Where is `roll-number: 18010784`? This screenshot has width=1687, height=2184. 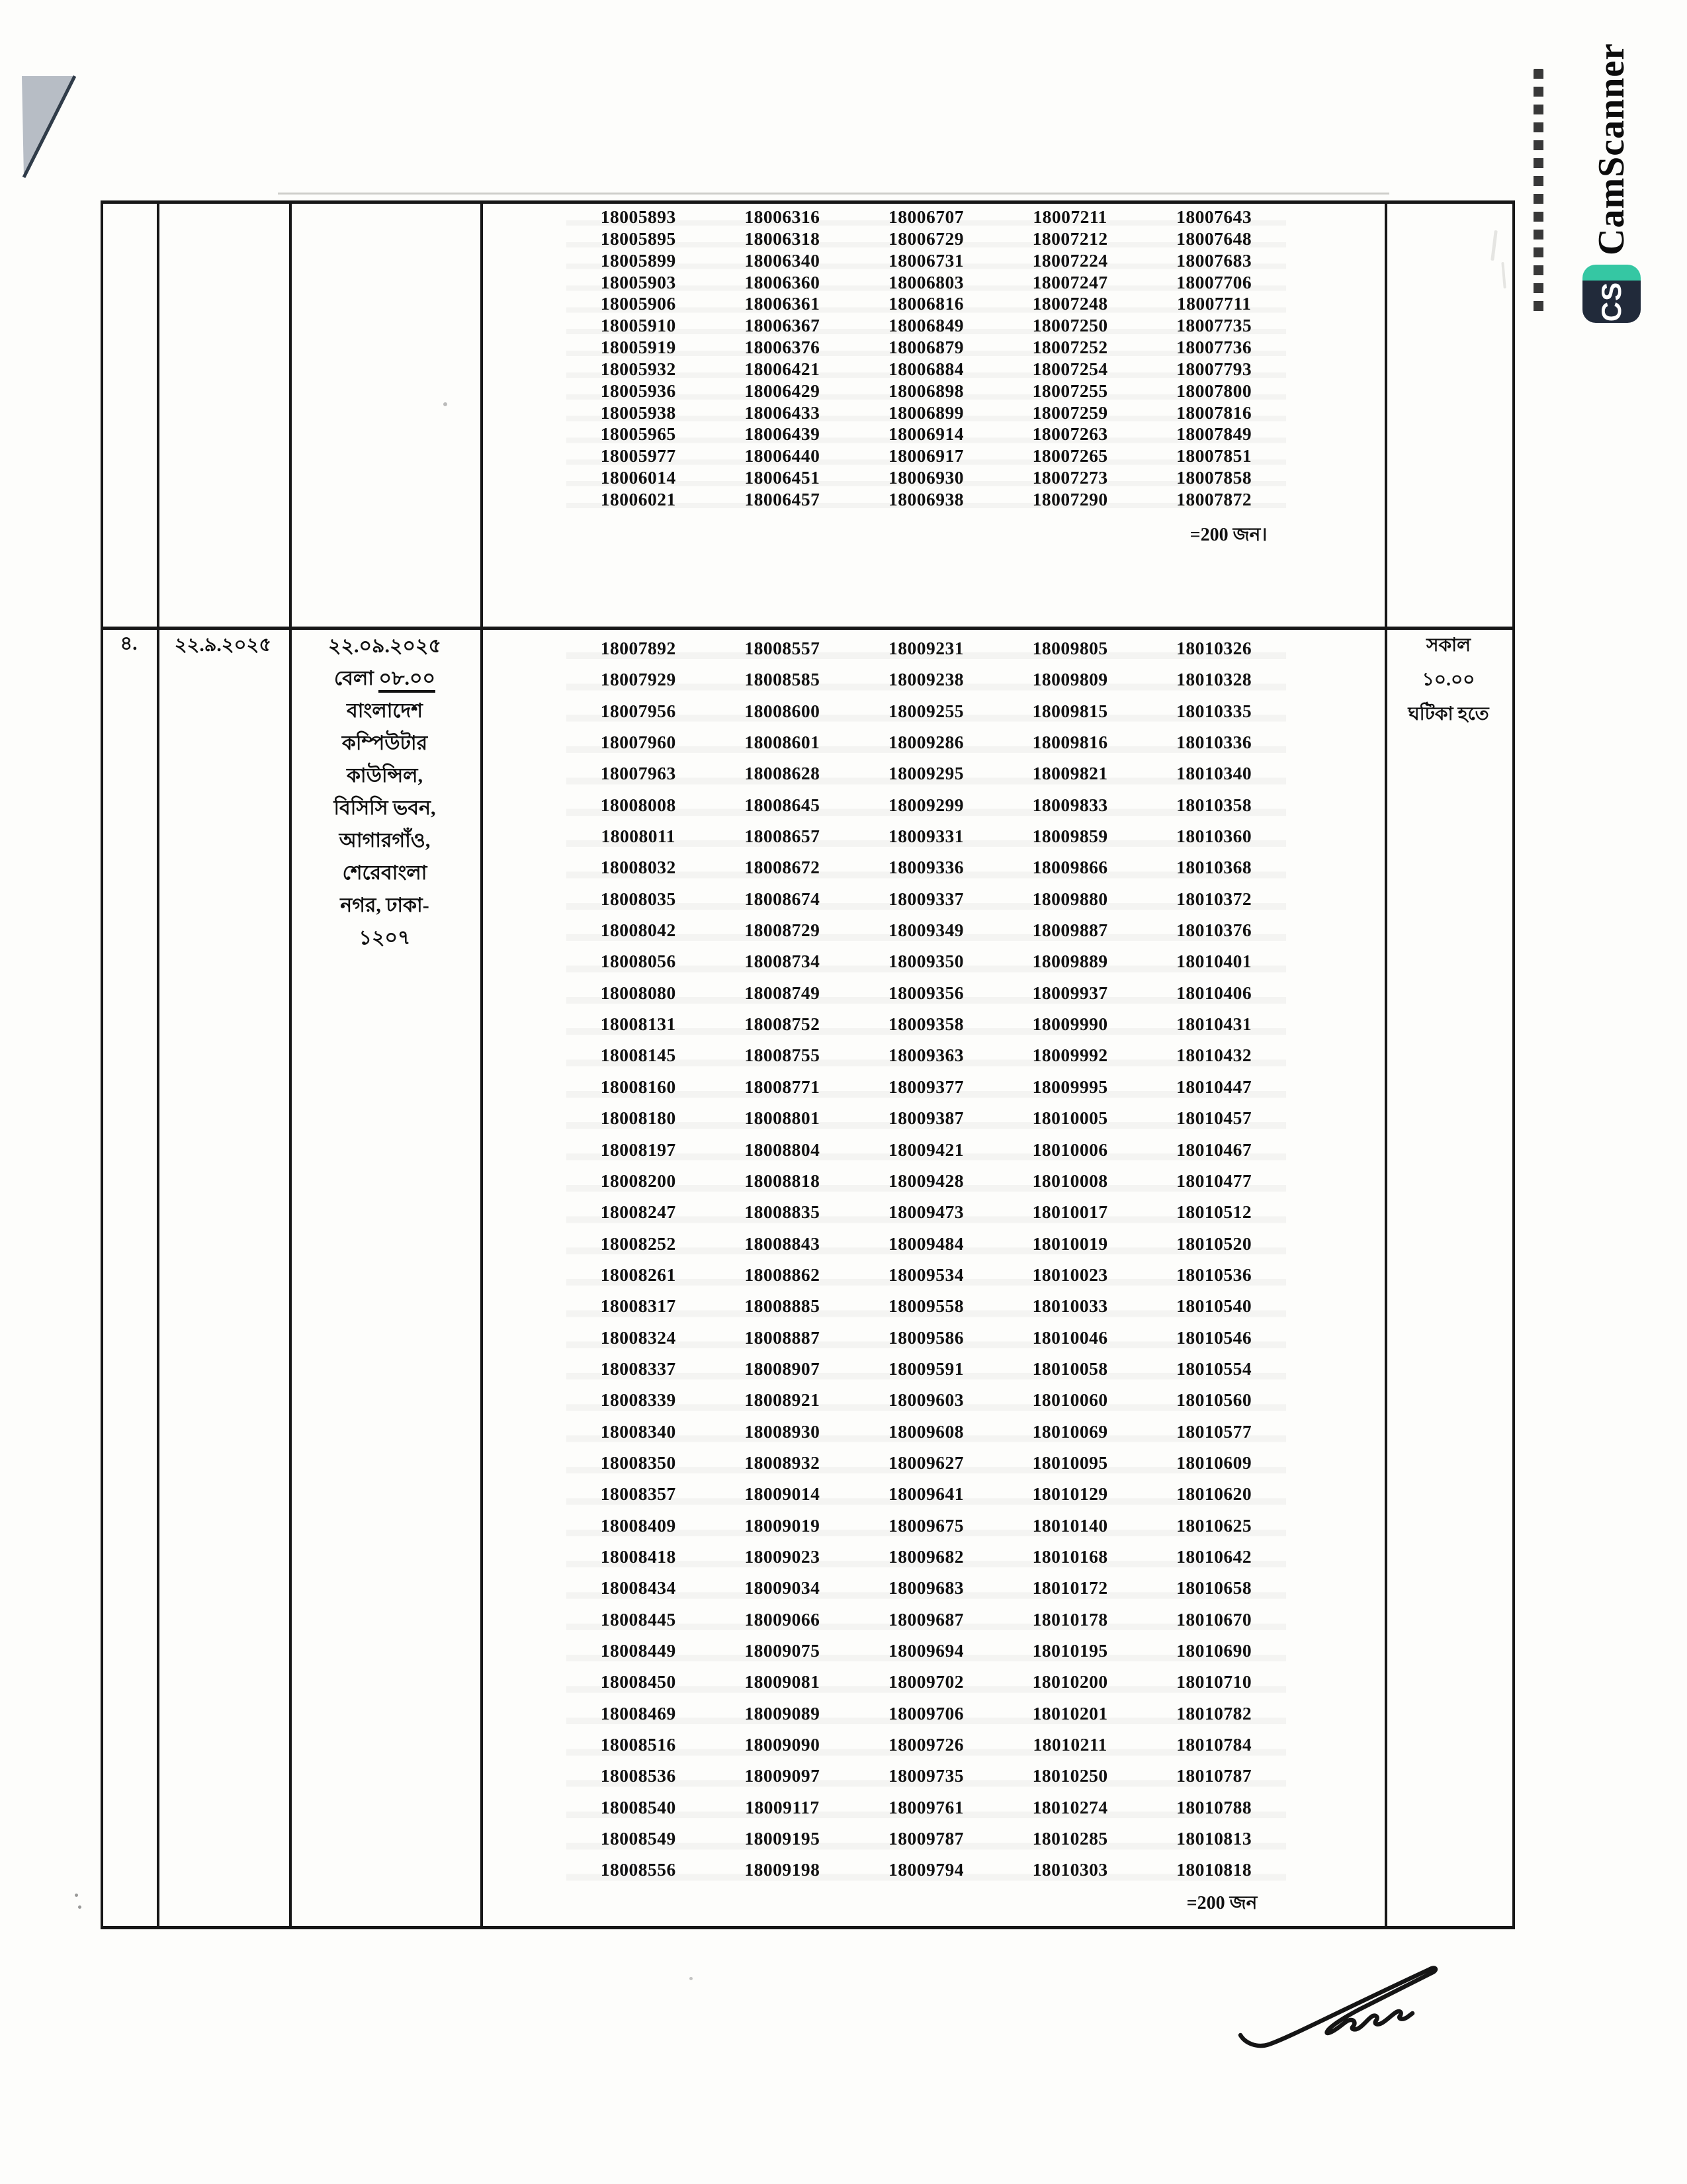 roll-number: 18010784 is located at coordinates (1214, 1745).